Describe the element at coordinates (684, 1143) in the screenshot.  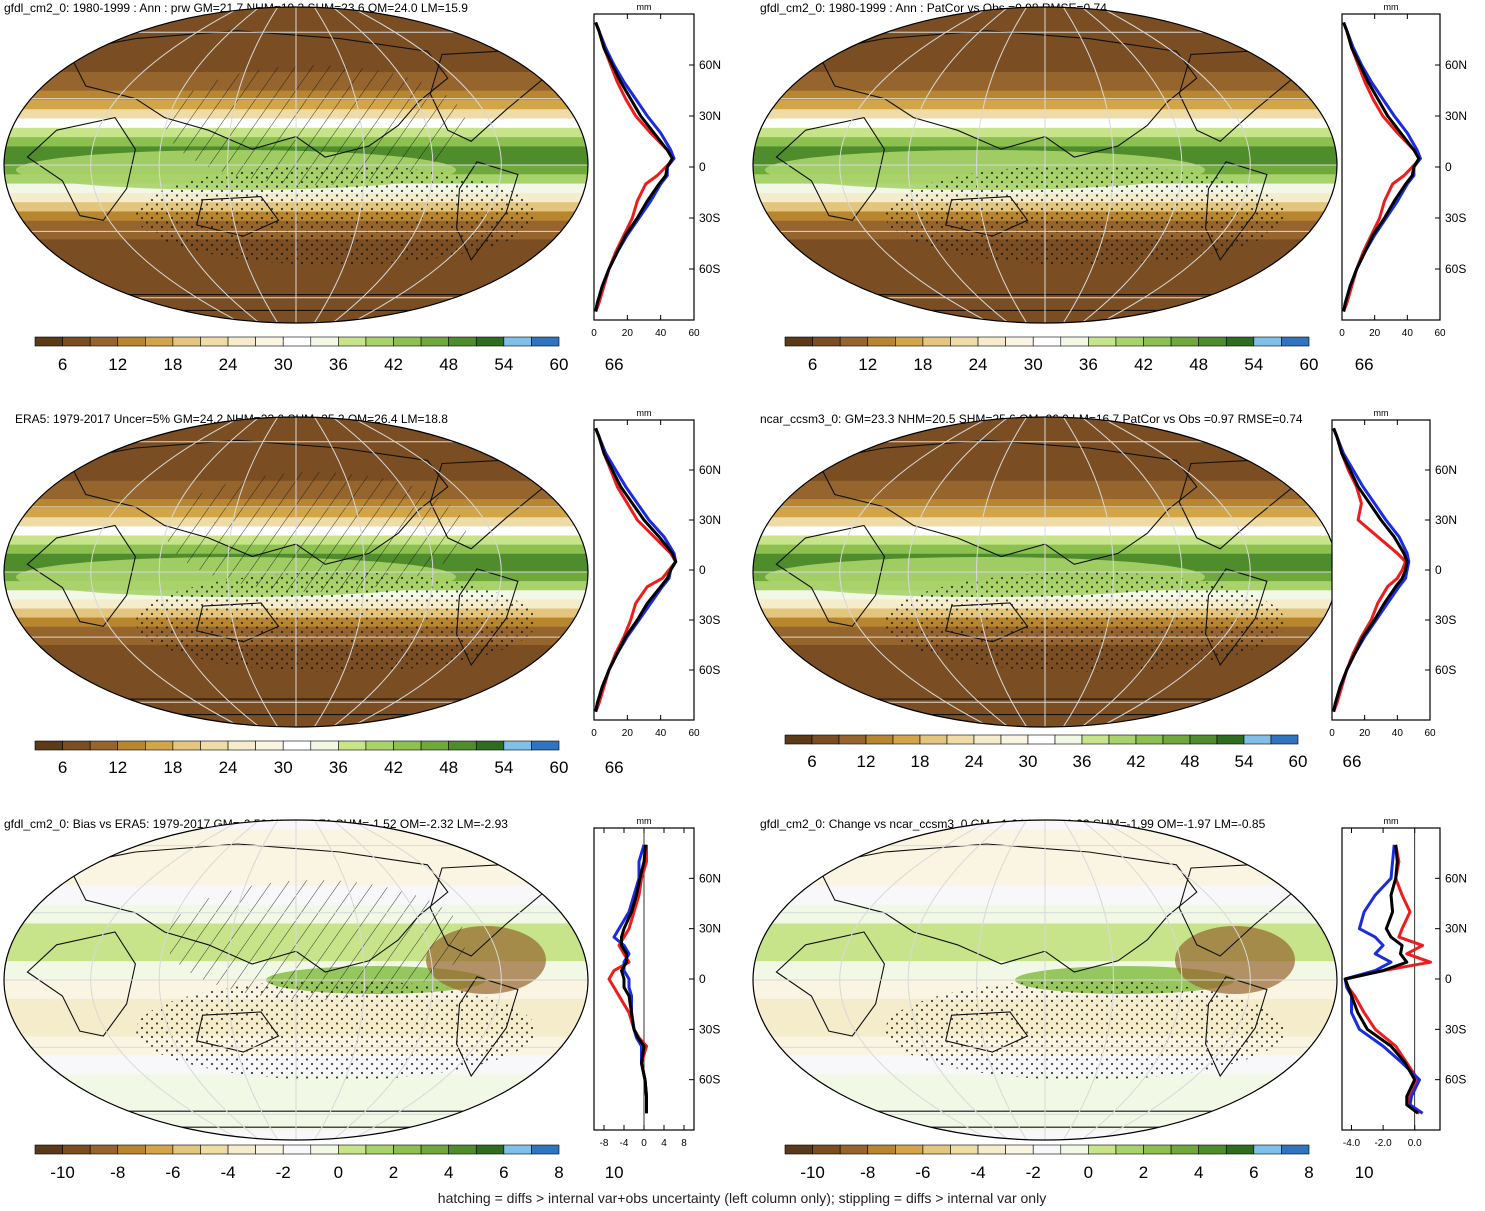
I see `profile-x-tick: 8` at that location.